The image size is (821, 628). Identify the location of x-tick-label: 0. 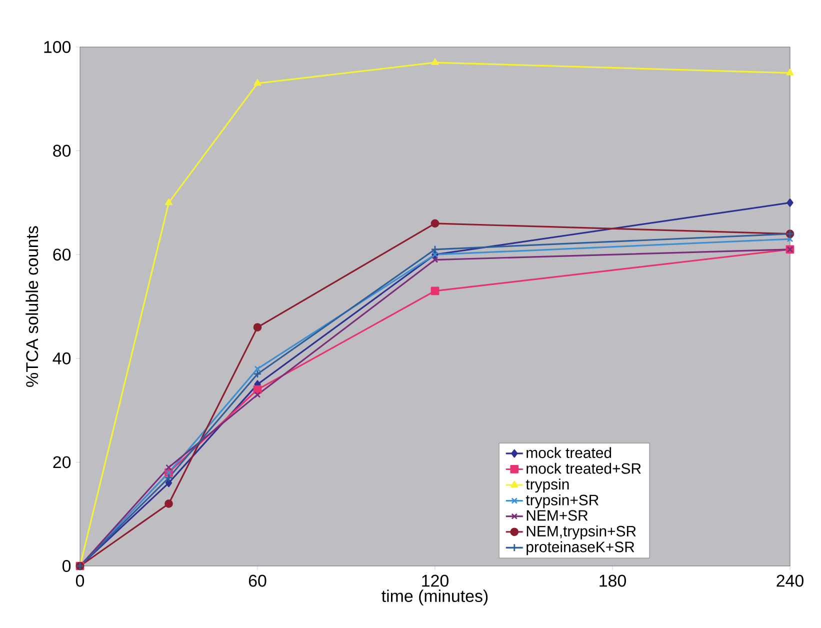
(80, 580).